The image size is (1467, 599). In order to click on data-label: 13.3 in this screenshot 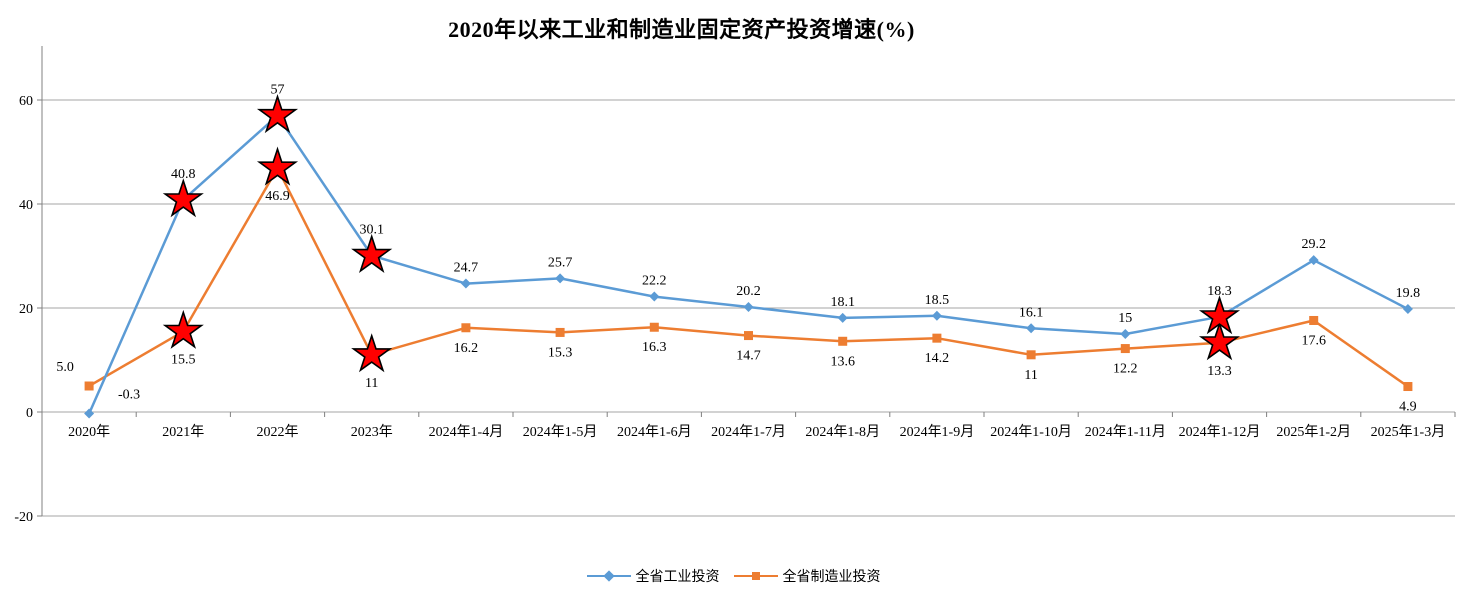, I will do `click(1219, 371)`.